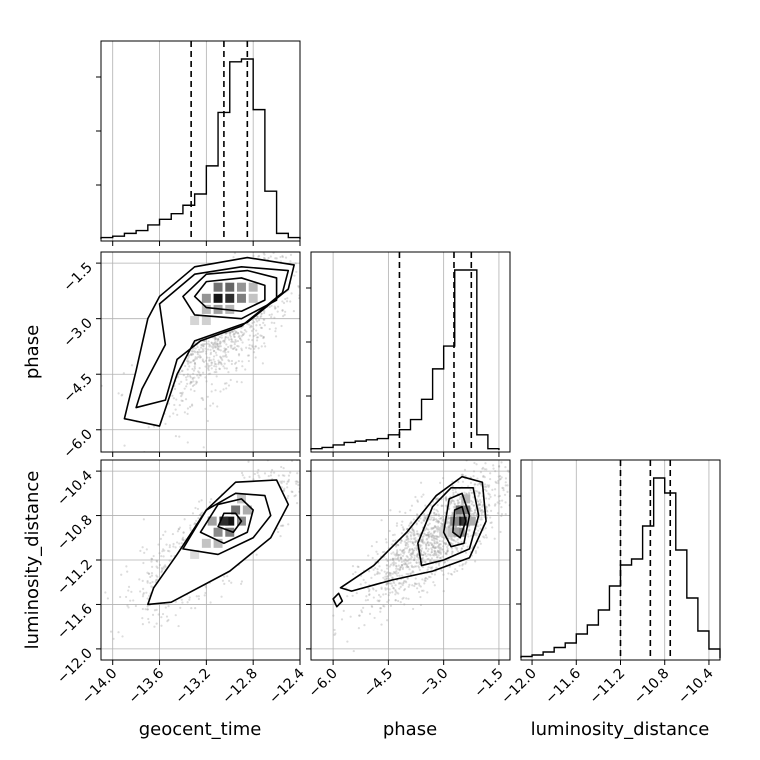 This screenshot has width=760, height=760. What do you see at coordinates (200, 148) in the screenshot?
I see `histogram-step-geocent_time` at bounding box center [200, 148].